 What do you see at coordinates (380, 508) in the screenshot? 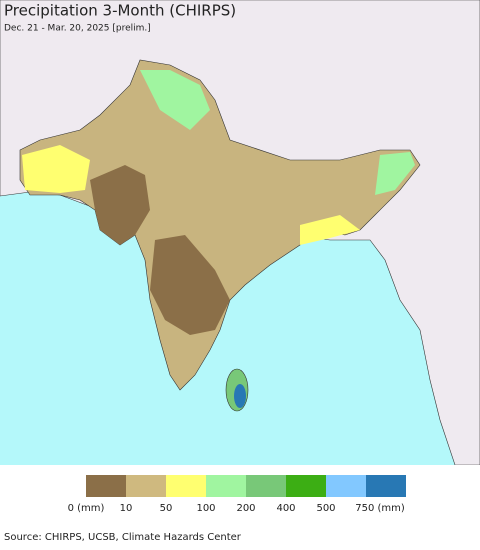
I see `legend-label: 750 (mm)` at bounding box center [380, 508].